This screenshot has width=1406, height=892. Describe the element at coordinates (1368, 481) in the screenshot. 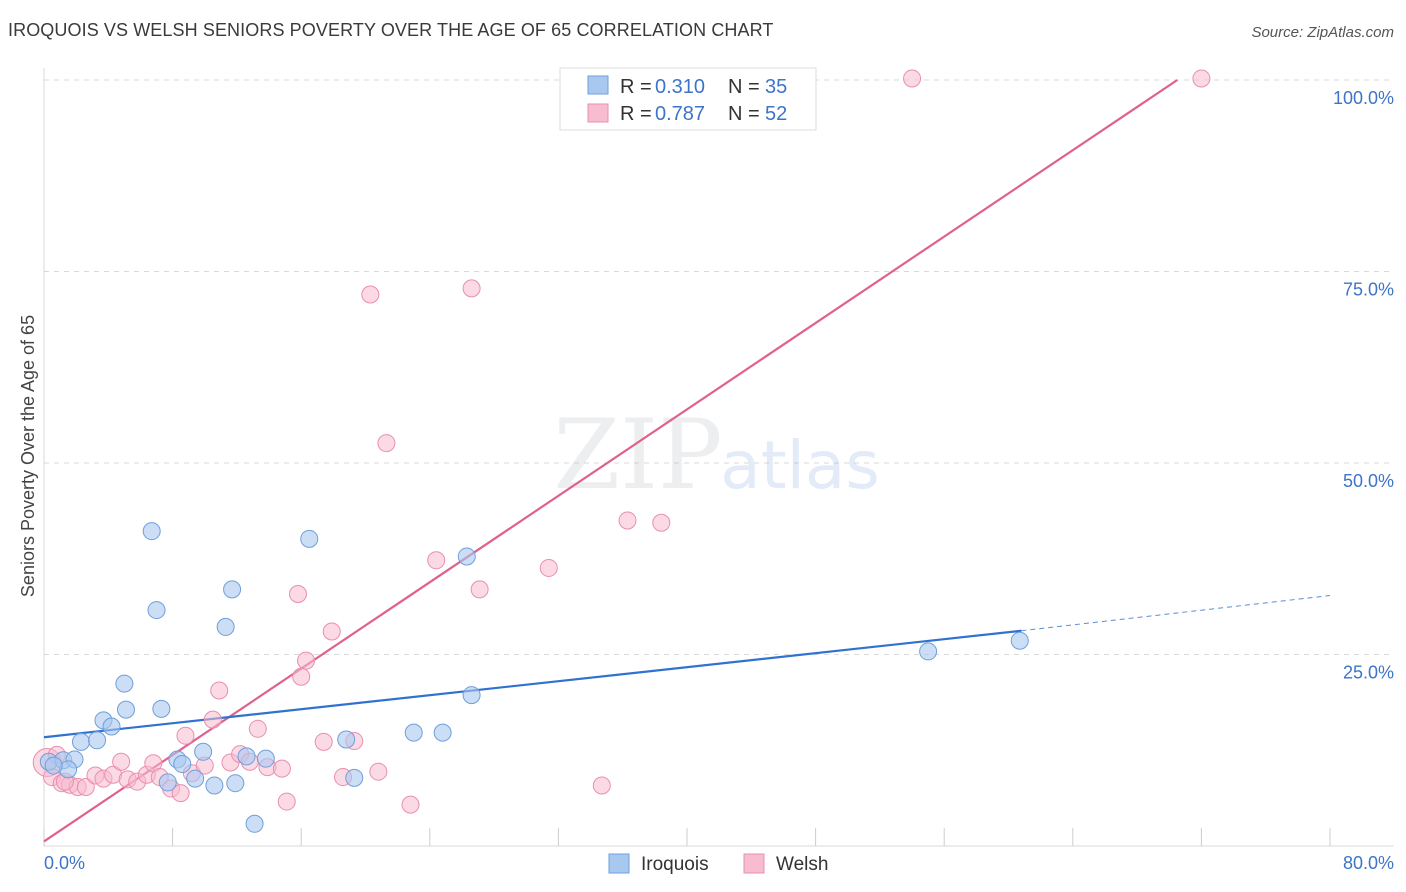

I see `y-tick-label-1: 50.0%` at that location.